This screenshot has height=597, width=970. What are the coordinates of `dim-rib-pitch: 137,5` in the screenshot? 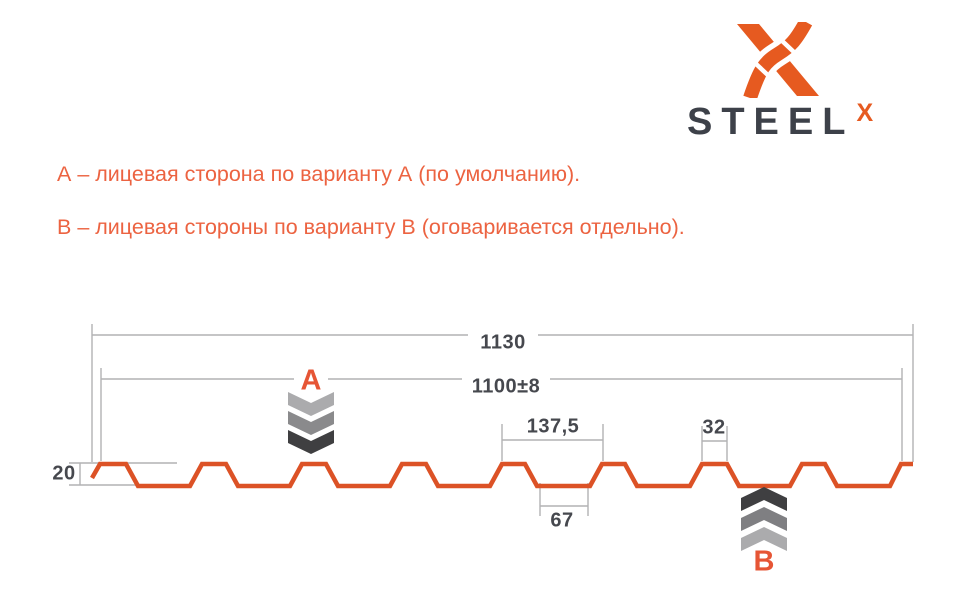 It's located at (553, 426).